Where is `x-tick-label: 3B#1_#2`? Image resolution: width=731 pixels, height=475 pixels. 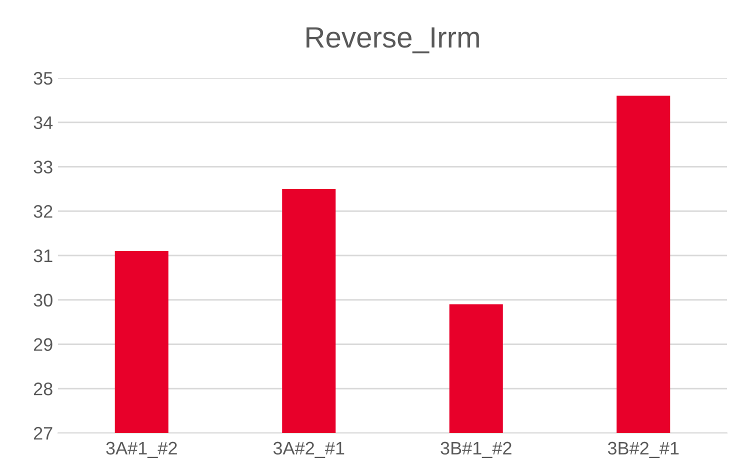 x-tick-label: 3B#1_#2 is located at coordinates (476, 450).